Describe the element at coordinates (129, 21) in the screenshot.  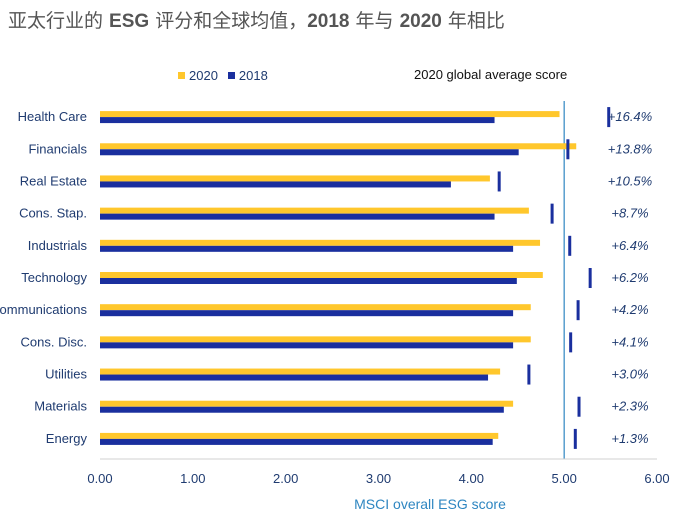
I see `title-part: ESG` at that location.